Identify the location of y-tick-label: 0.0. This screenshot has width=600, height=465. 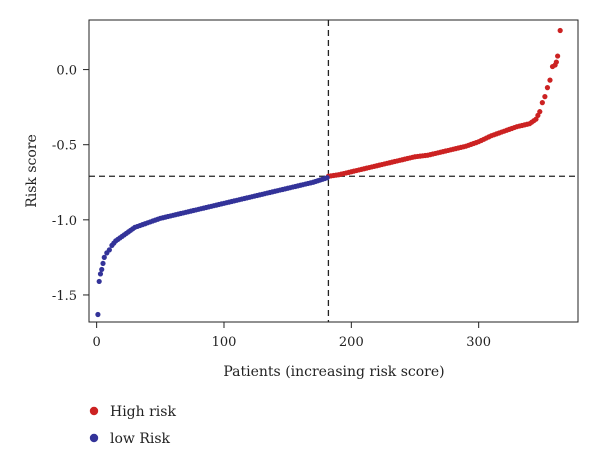
(66, 71).